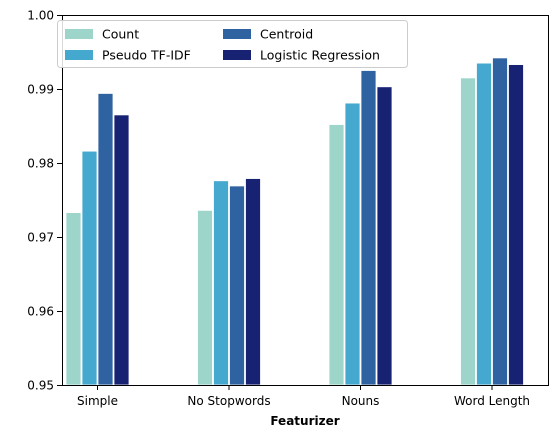 The image size is (556, 438). Describe the element at coordinates (40, 238) in the screenshot. I see `y-tick-label: 0.97` at that location.